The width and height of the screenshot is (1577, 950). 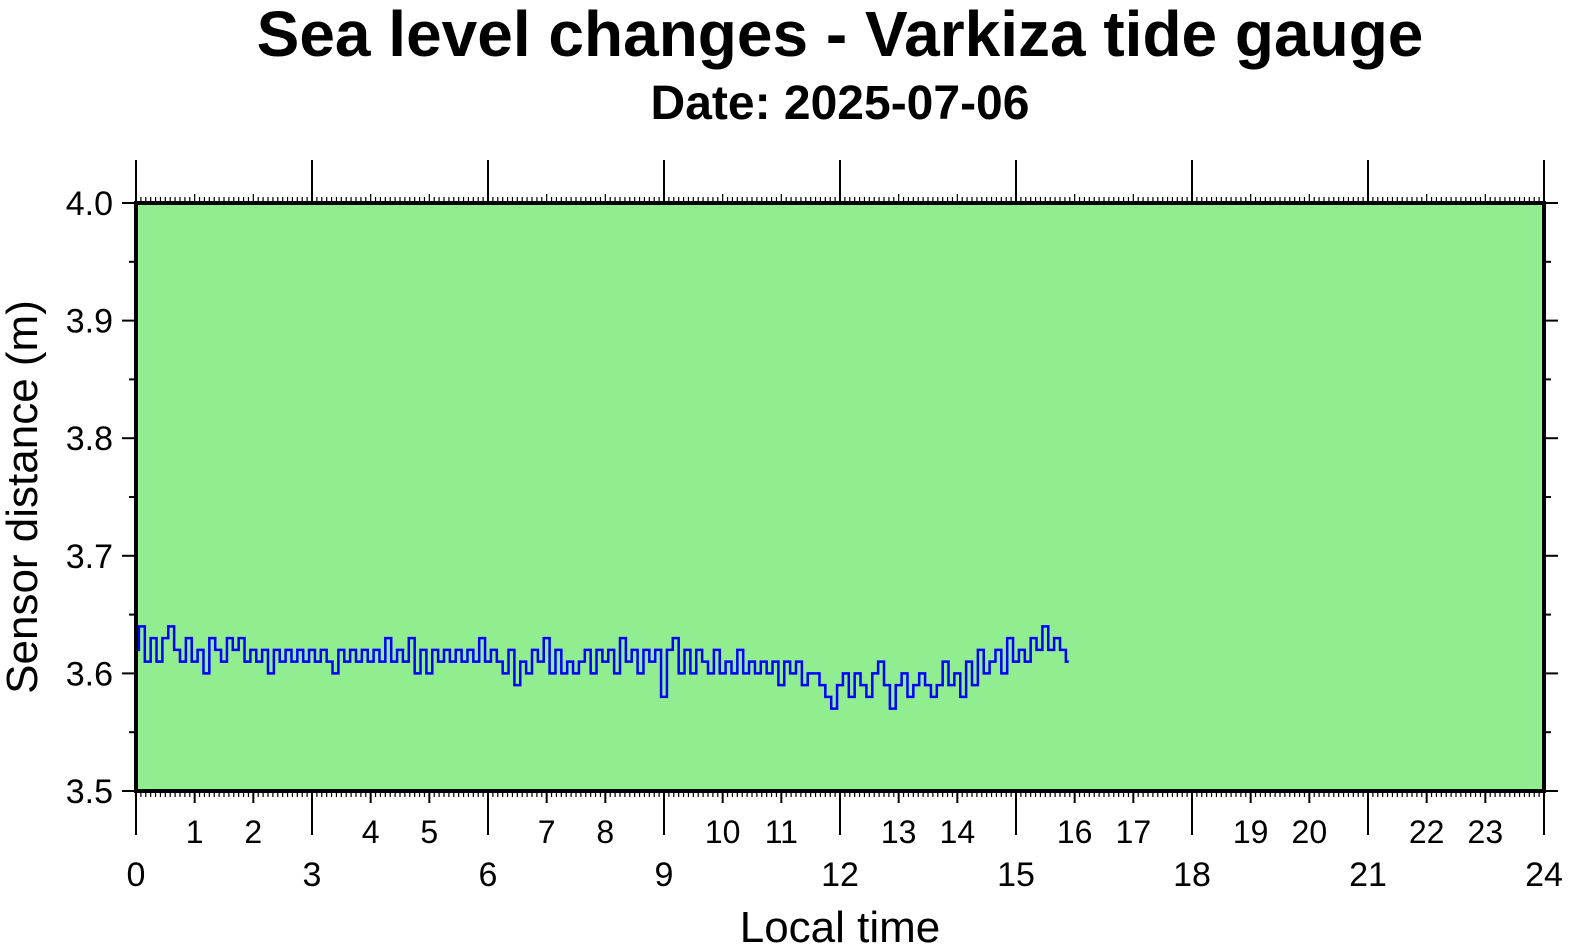 What do you see at coordinates (840, 103) in the screenshot?
I see `chart-subtitle: Date: 2025-07-06` at bounding box center [840, 103].